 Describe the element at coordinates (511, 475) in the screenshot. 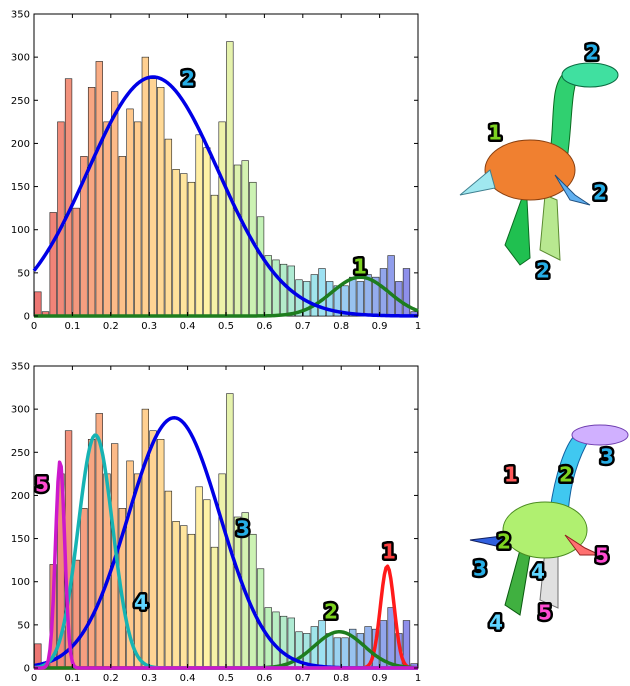

I see `model-1-label-0: 1` at that location.